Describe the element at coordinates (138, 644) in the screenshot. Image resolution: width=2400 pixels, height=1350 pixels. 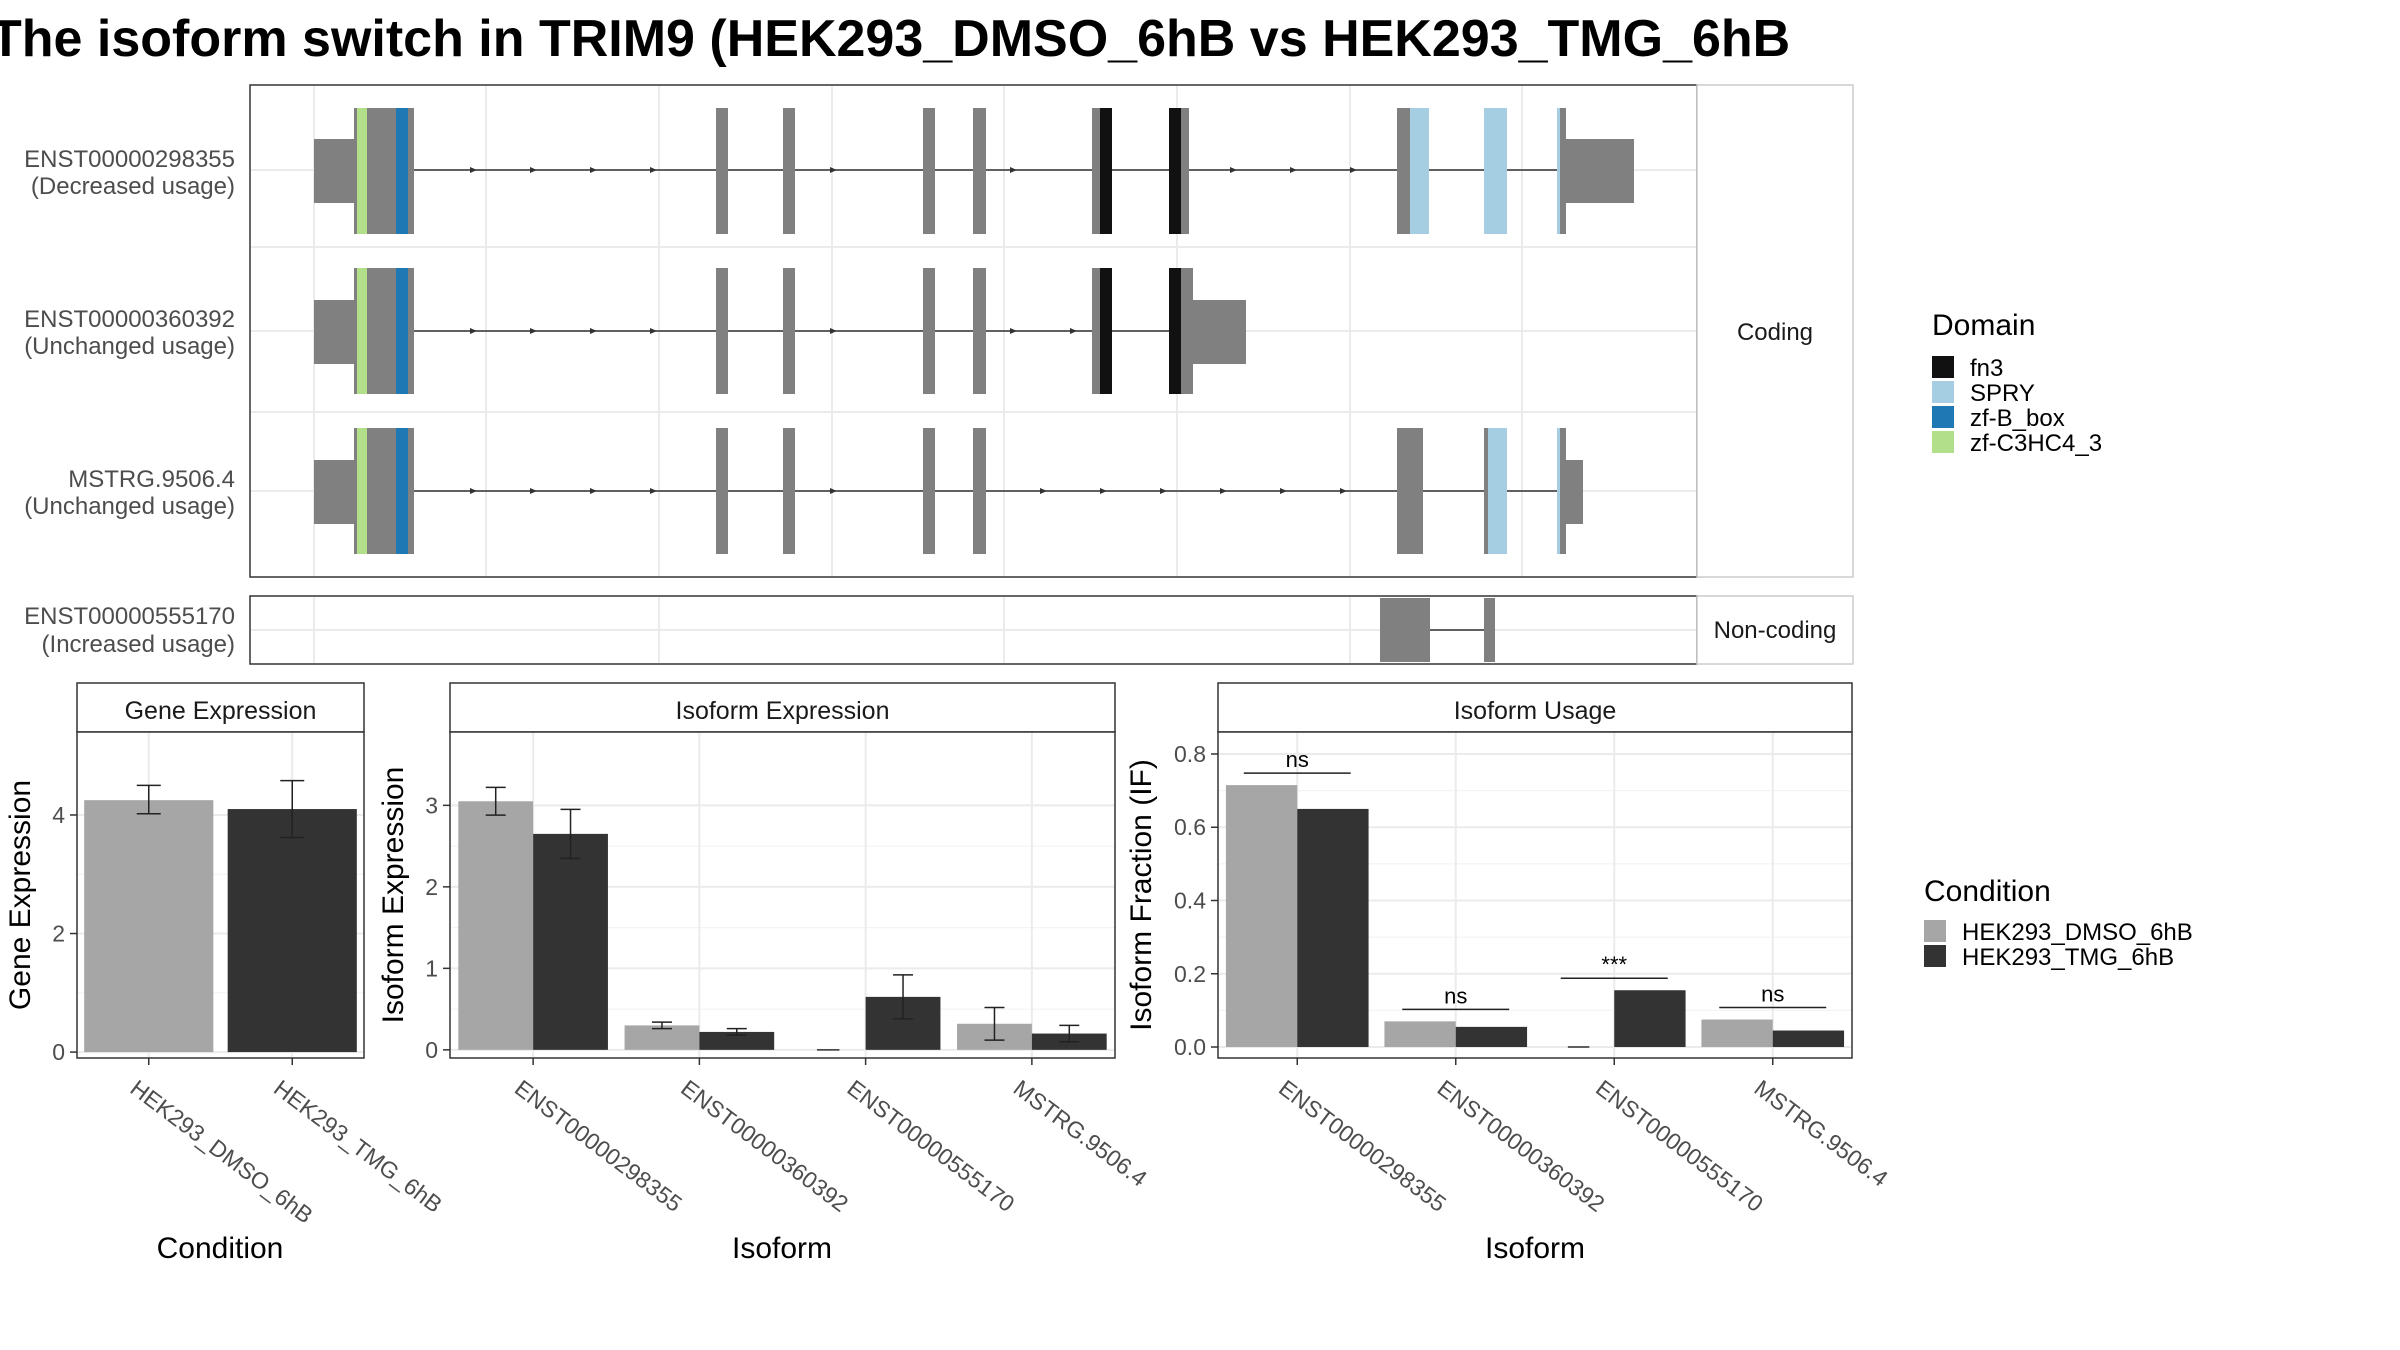
I see `row-label-usage: (Increased usage)` at that location.